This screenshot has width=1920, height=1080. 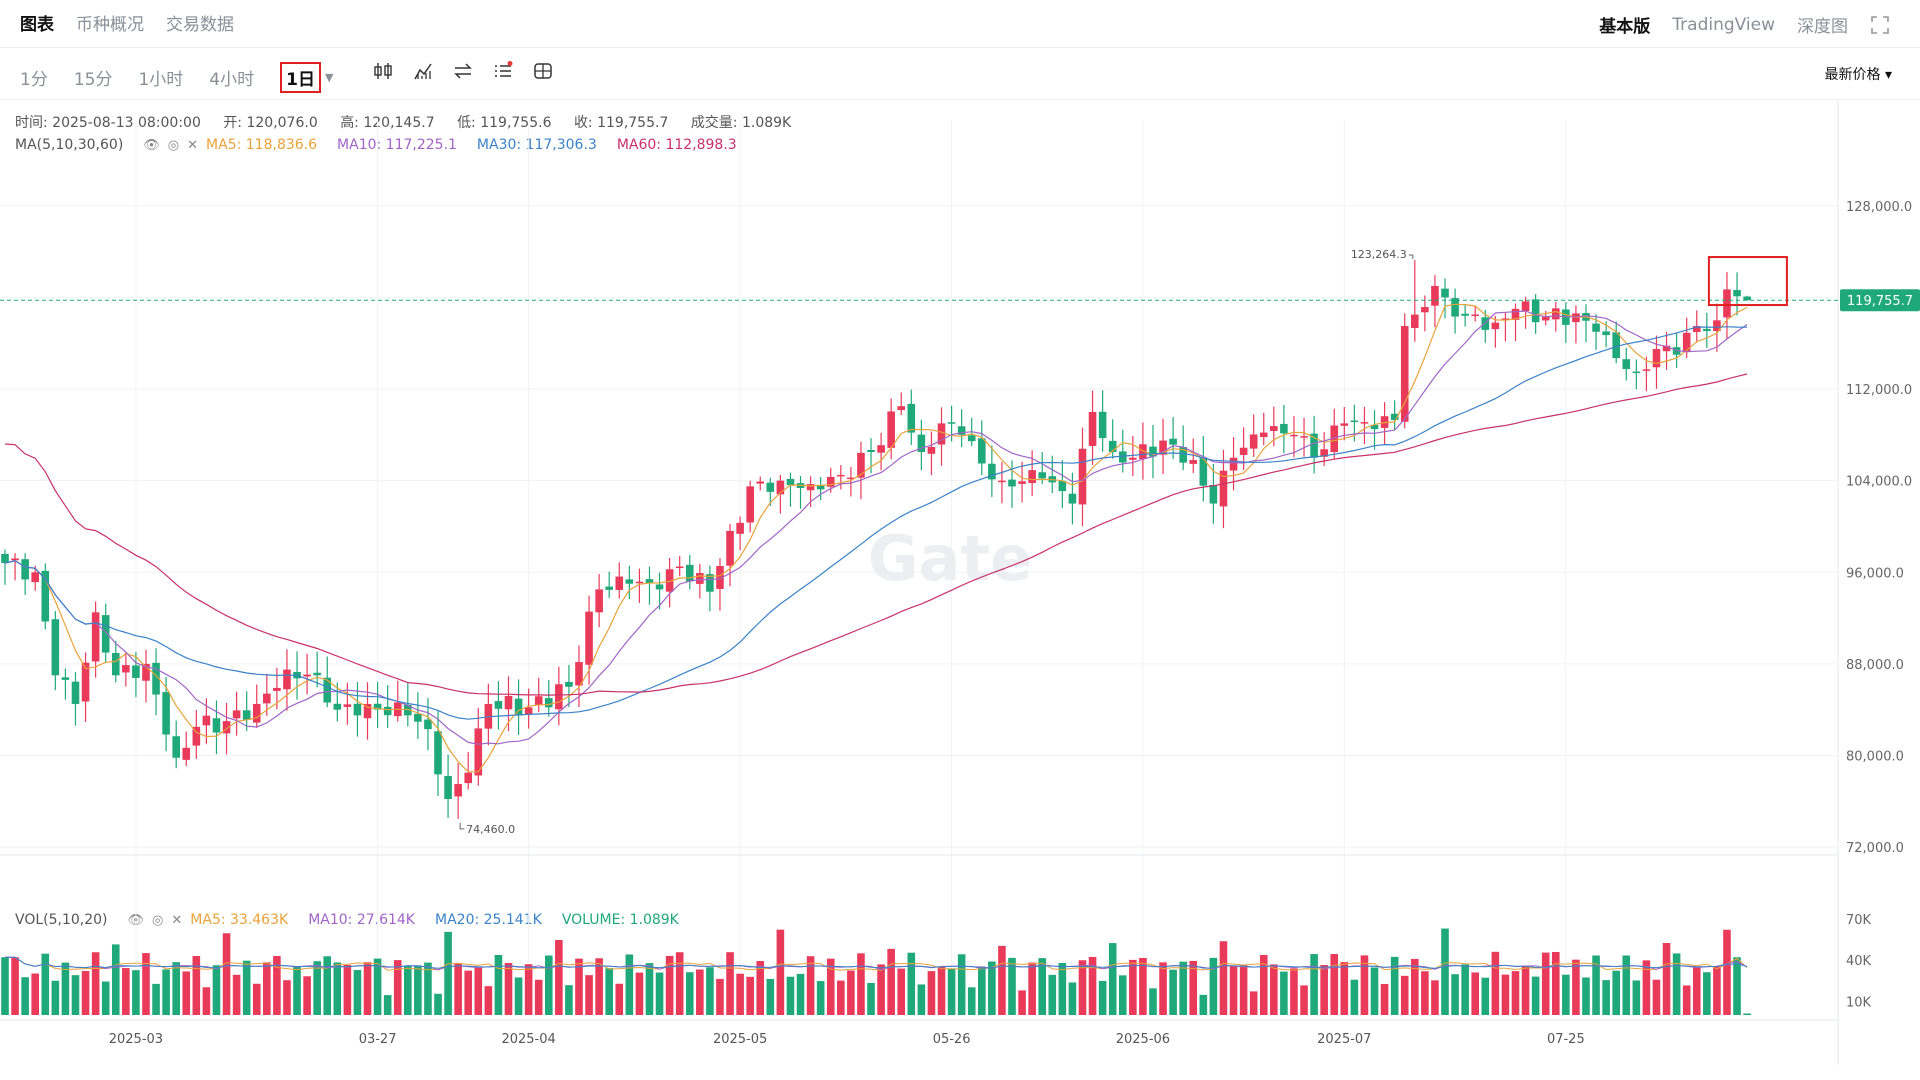 What do you see at coordinates (161, 80) in the screenshot?
I see `interval-1h: 1小时` at bounding box center [161, 80].